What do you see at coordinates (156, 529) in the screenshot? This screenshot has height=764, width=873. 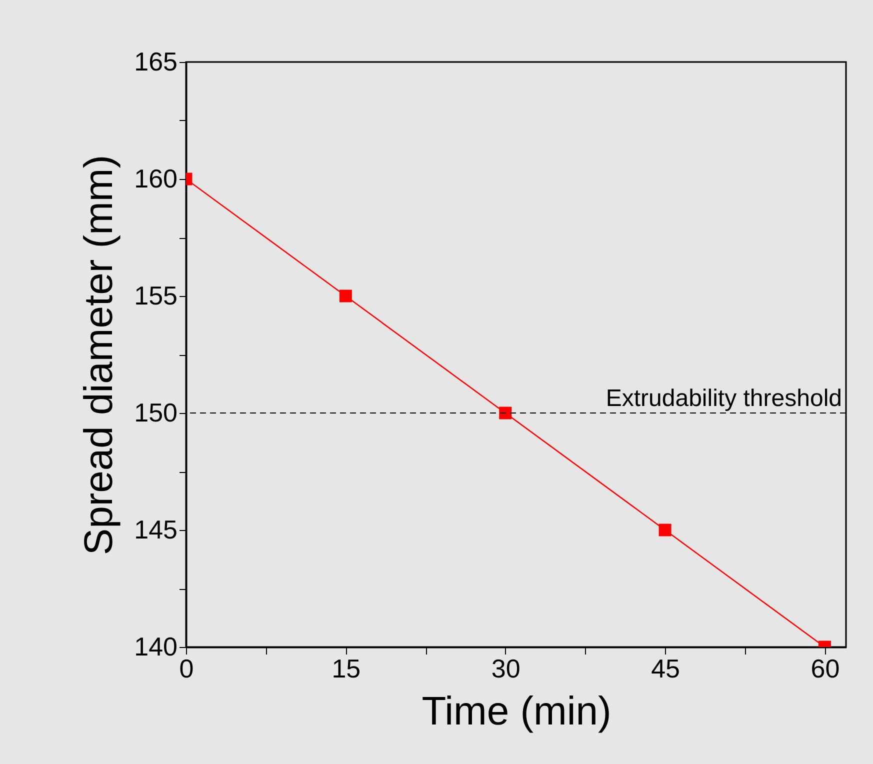 I see `y-tick-label: 145` at bounding box center [156, 529].